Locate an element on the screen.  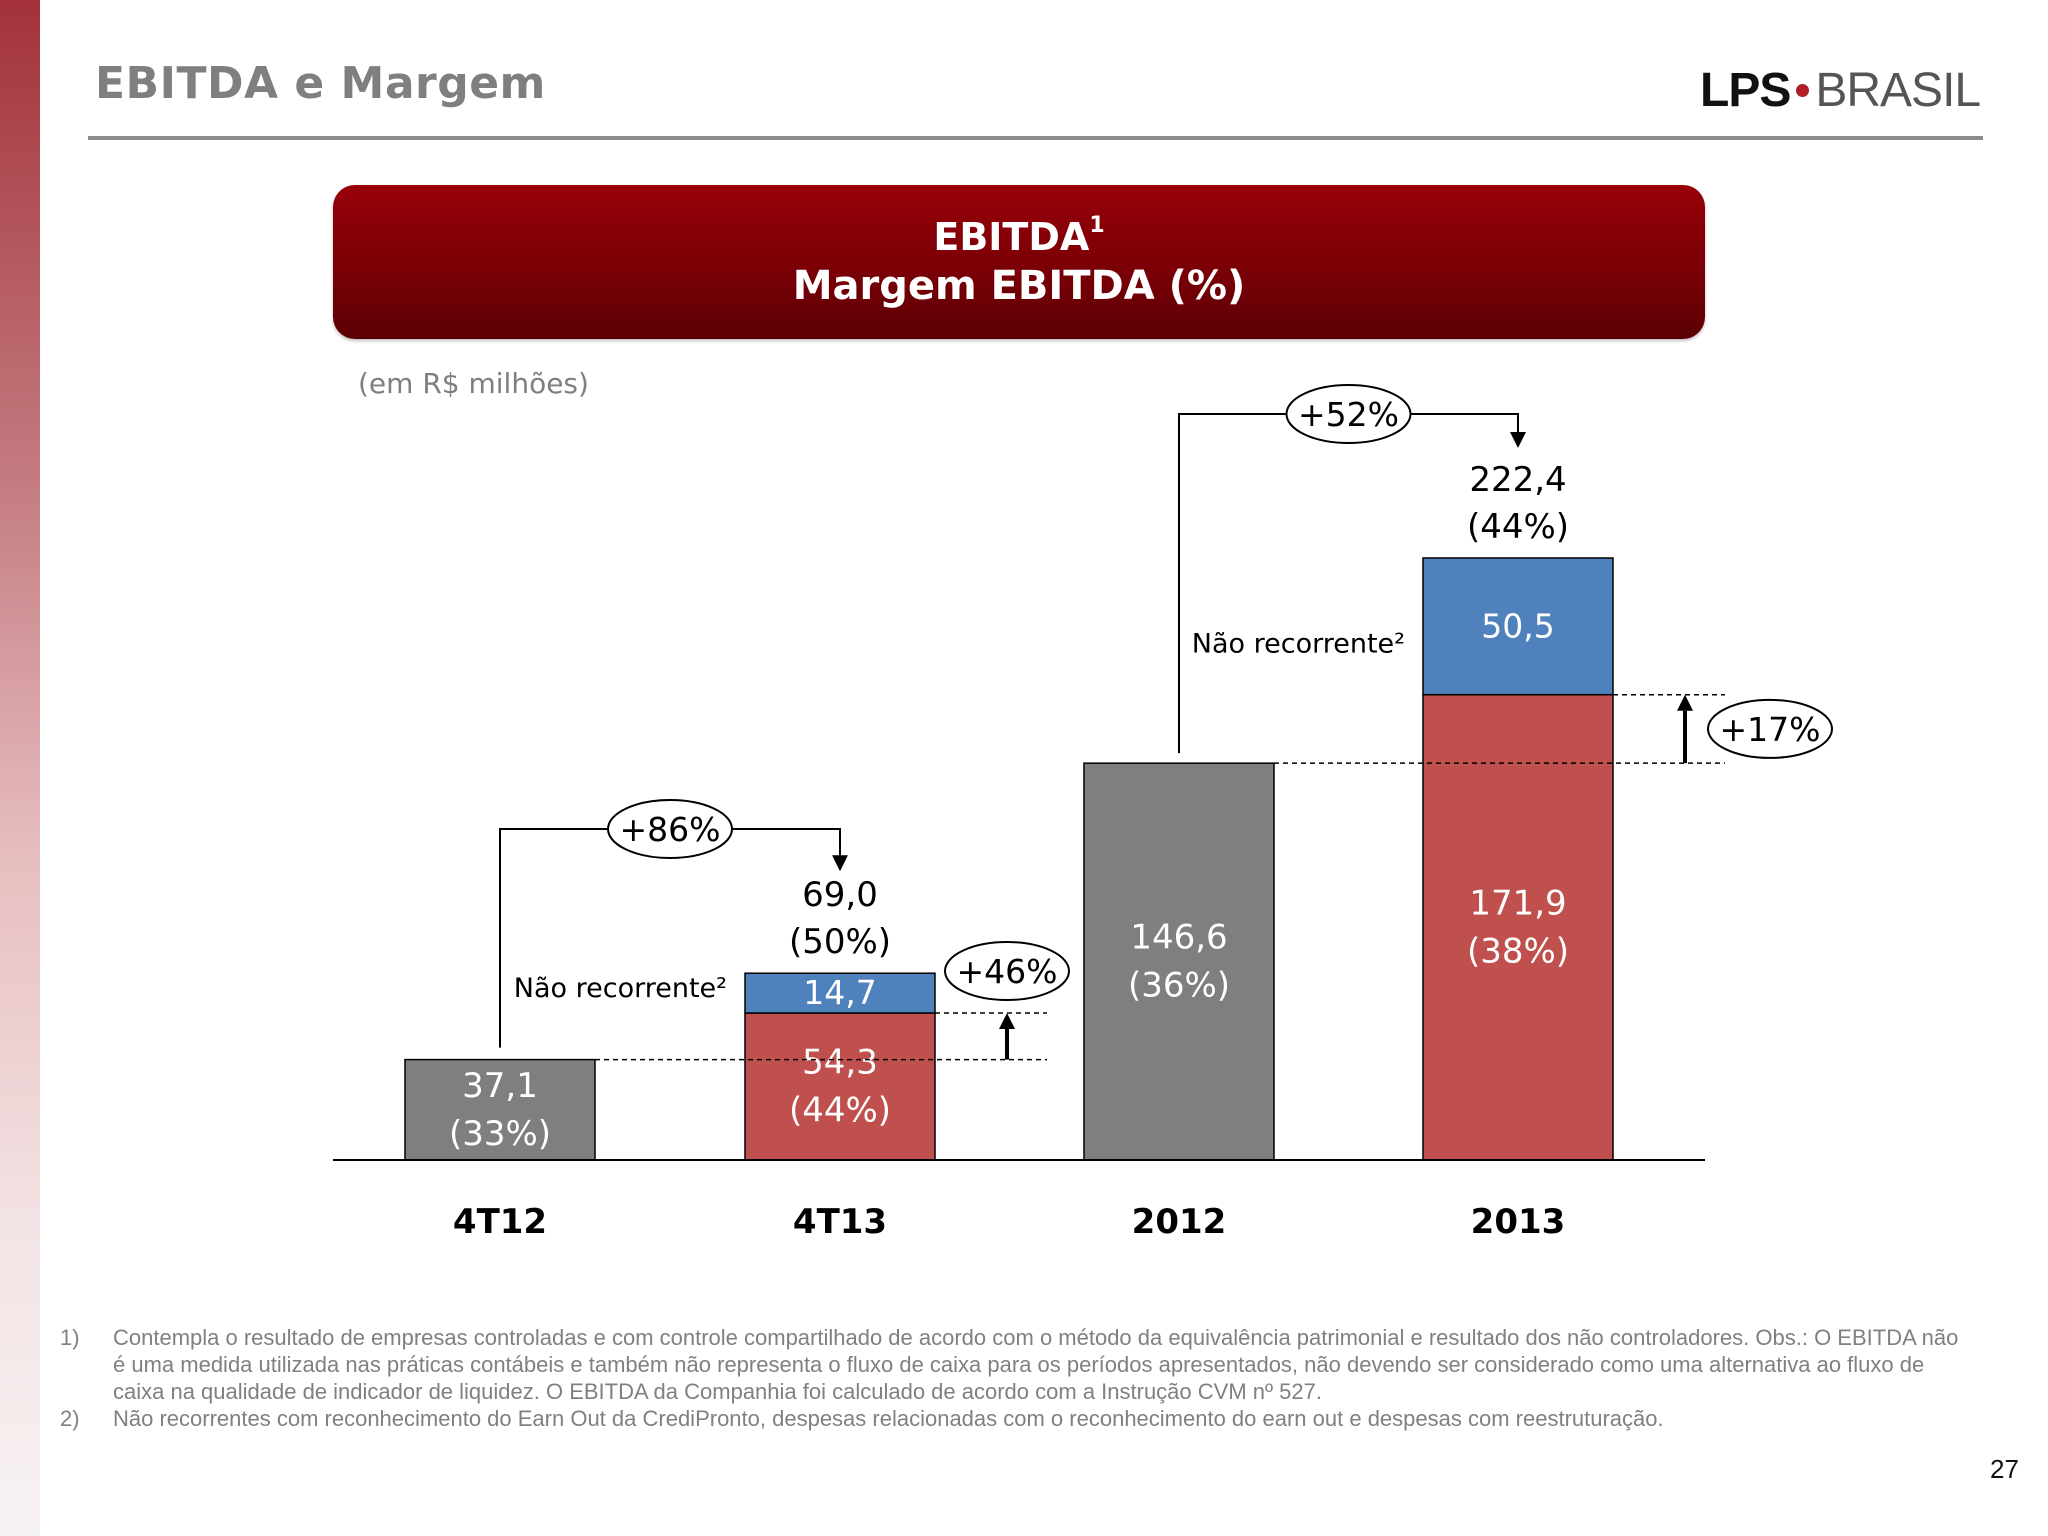
chart-title-banner: EBITDA1 Margem EBITDA (%) is located at coordinates (1019, 262).